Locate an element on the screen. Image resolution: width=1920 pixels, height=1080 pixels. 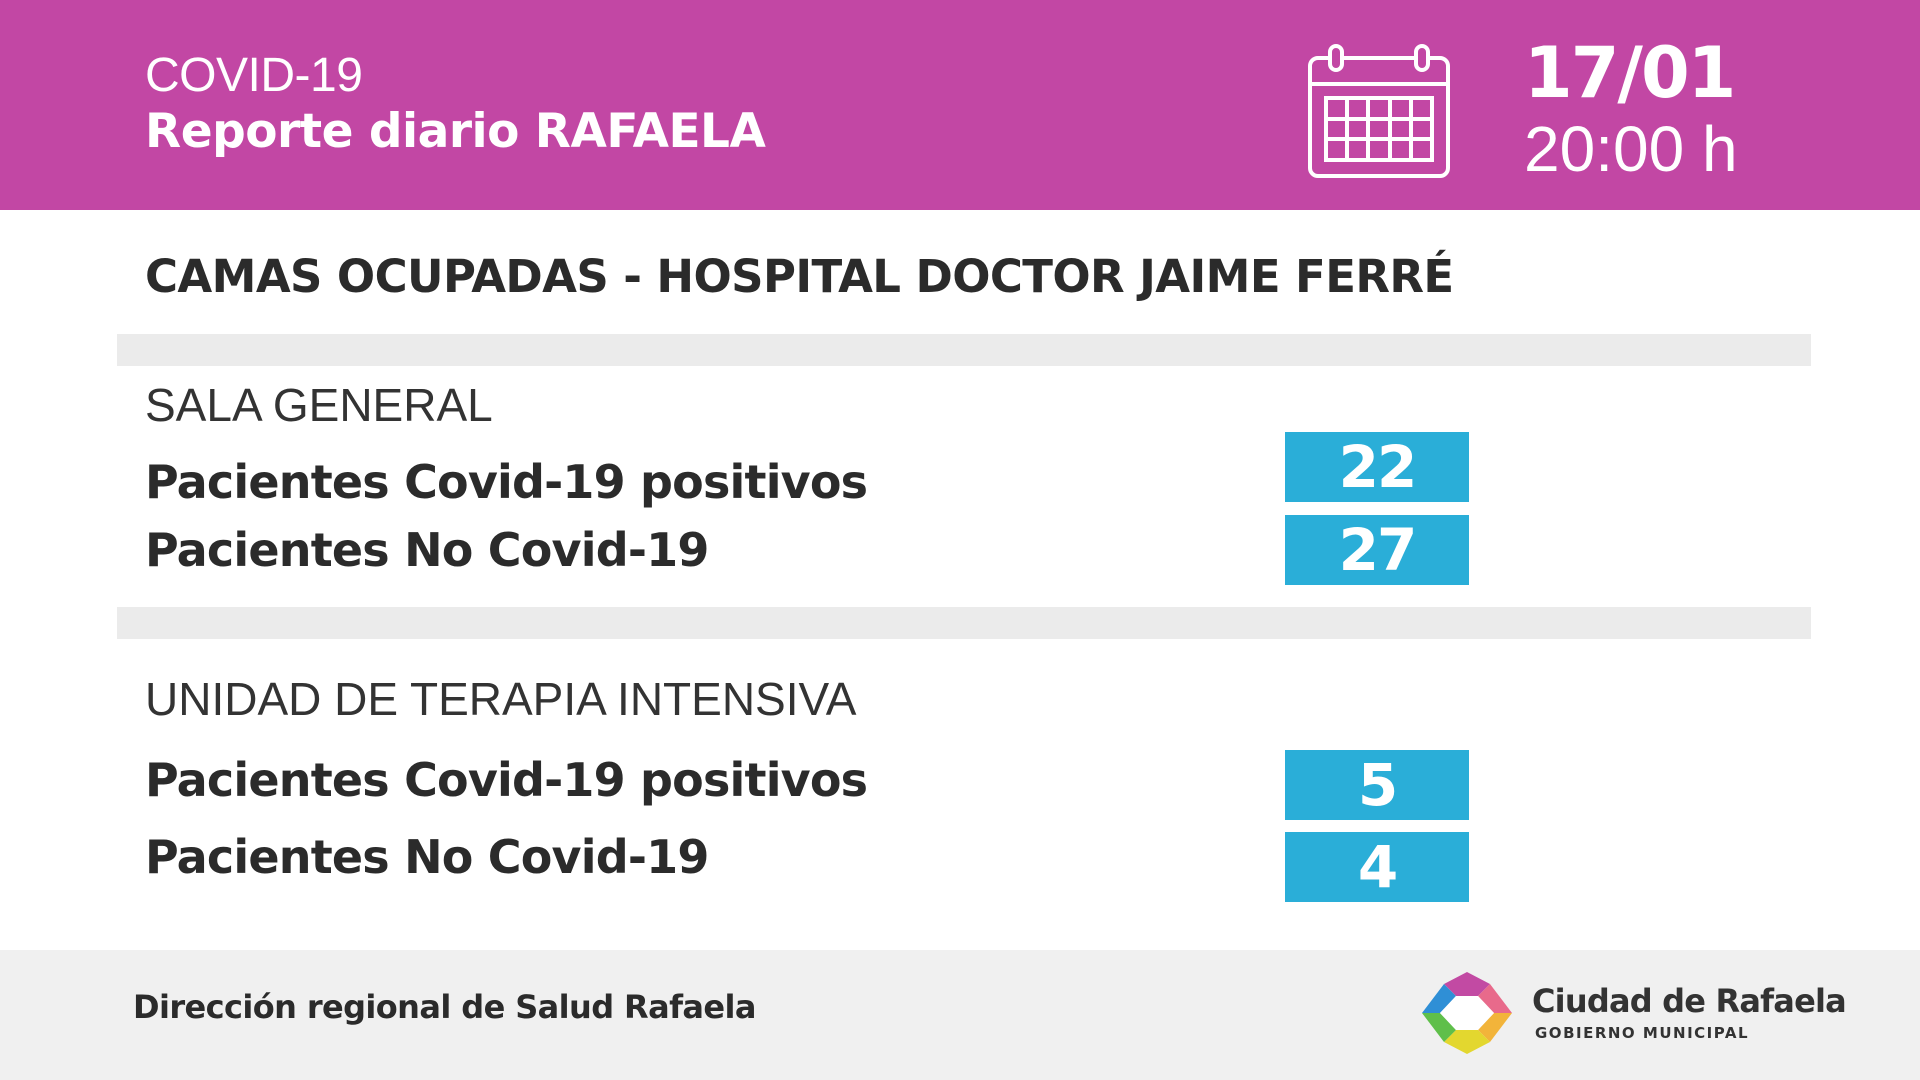
ciudad-de-rafaela-logo-icon is located at coordinates (1467, 1013).